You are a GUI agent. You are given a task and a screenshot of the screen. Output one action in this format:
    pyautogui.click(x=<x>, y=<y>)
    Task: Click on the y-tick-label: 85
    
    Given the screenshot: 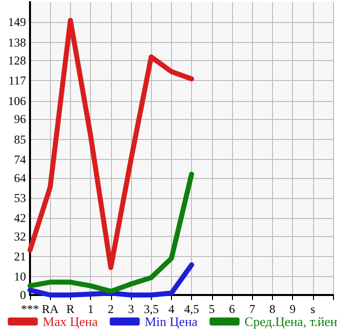 What is the action you would take?
    pyautogui.click(x=20, y=139)
    